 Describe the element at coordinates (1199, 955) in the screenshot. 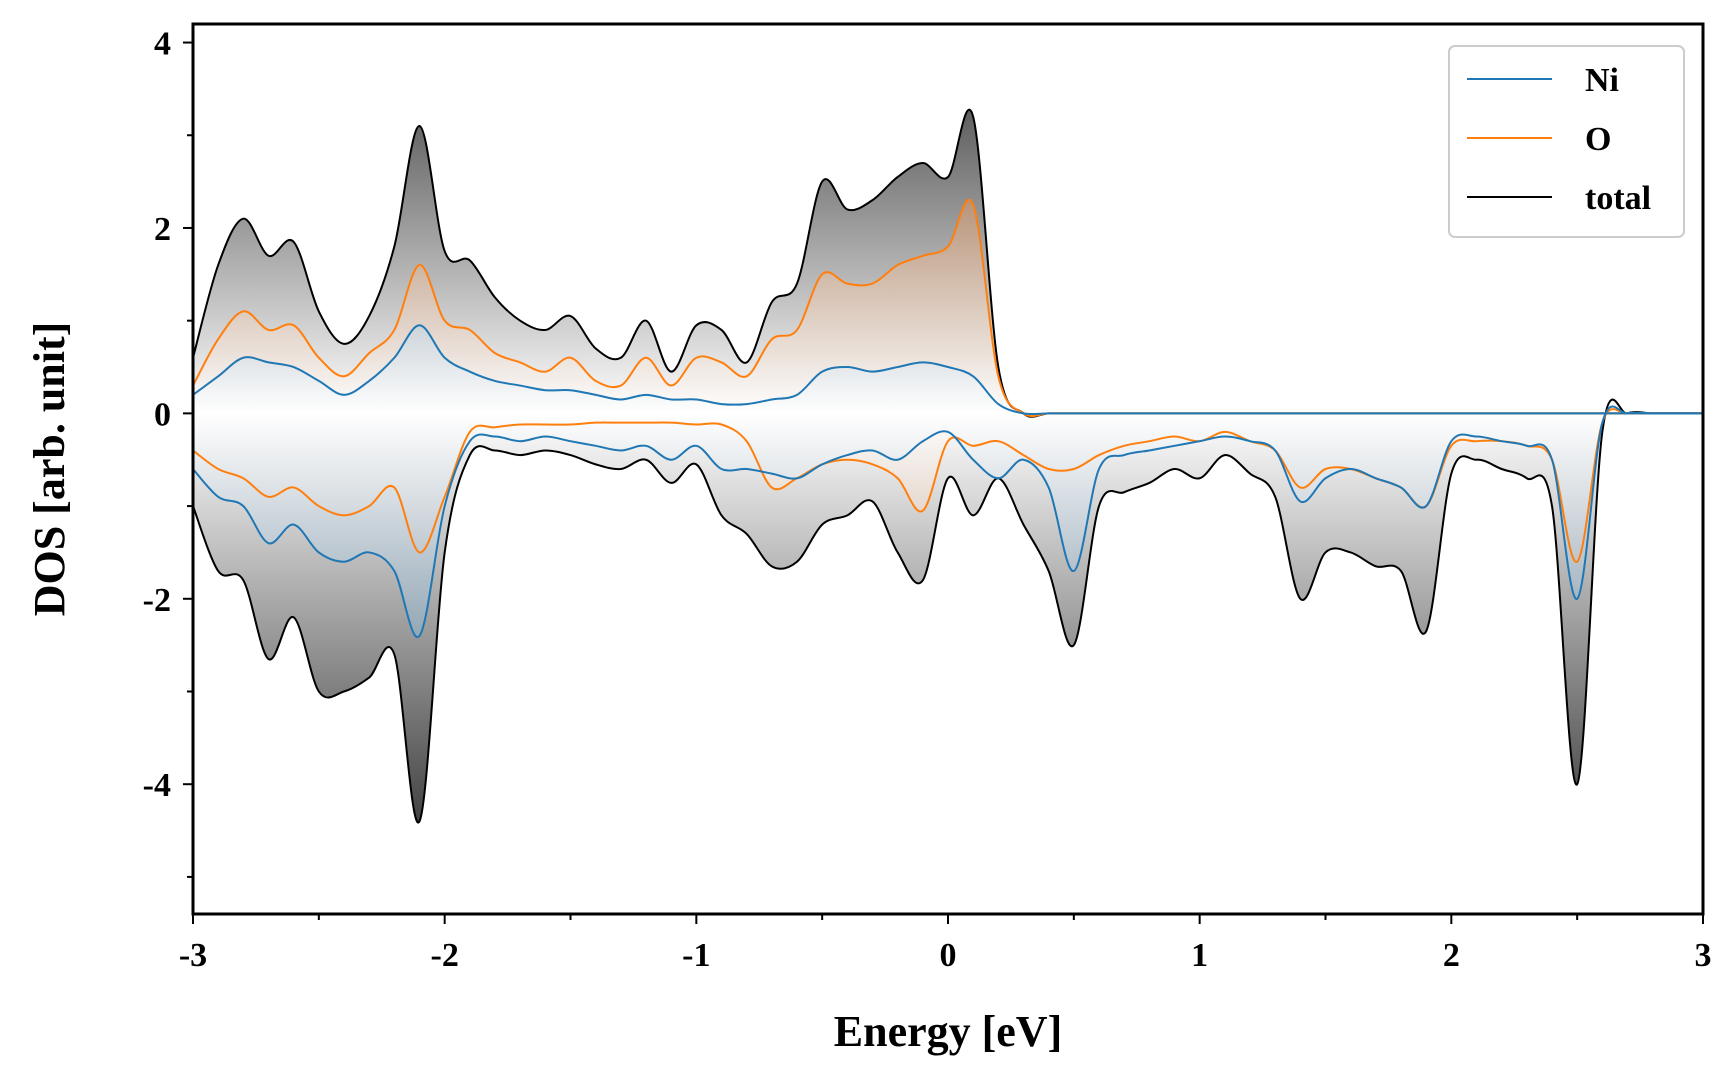

I see `x-tick-label: 1` at that location.